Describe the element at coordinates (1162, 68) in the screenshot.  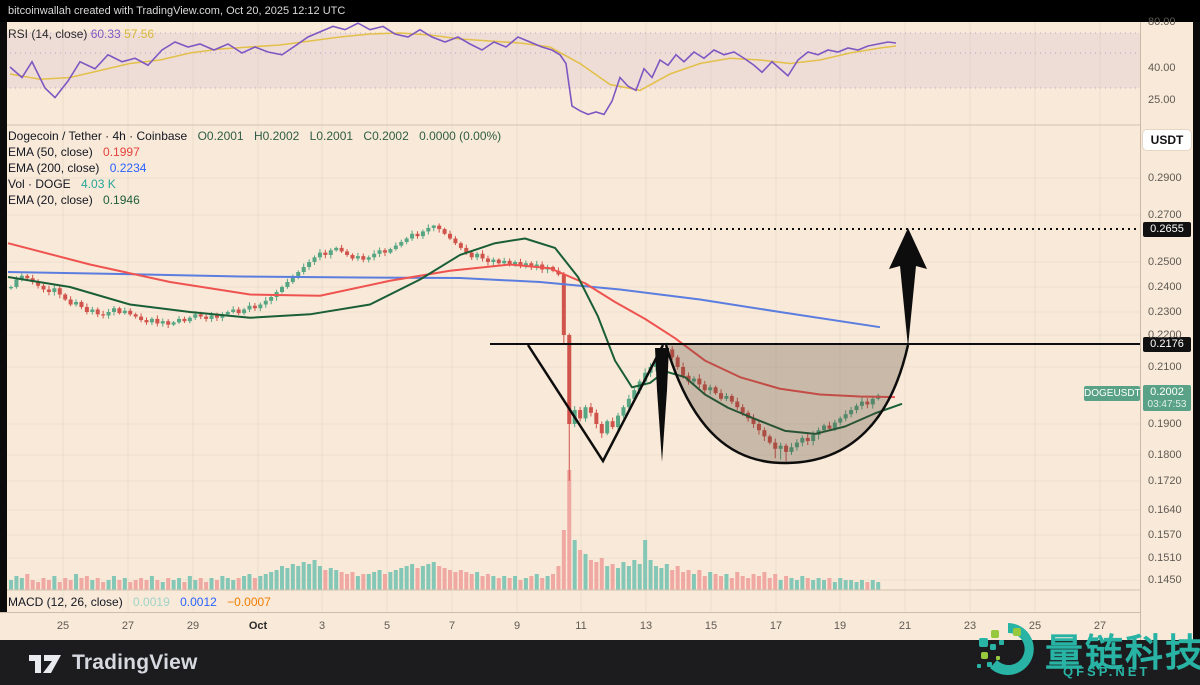
I see `price-axis-label: 40.00` at that location.